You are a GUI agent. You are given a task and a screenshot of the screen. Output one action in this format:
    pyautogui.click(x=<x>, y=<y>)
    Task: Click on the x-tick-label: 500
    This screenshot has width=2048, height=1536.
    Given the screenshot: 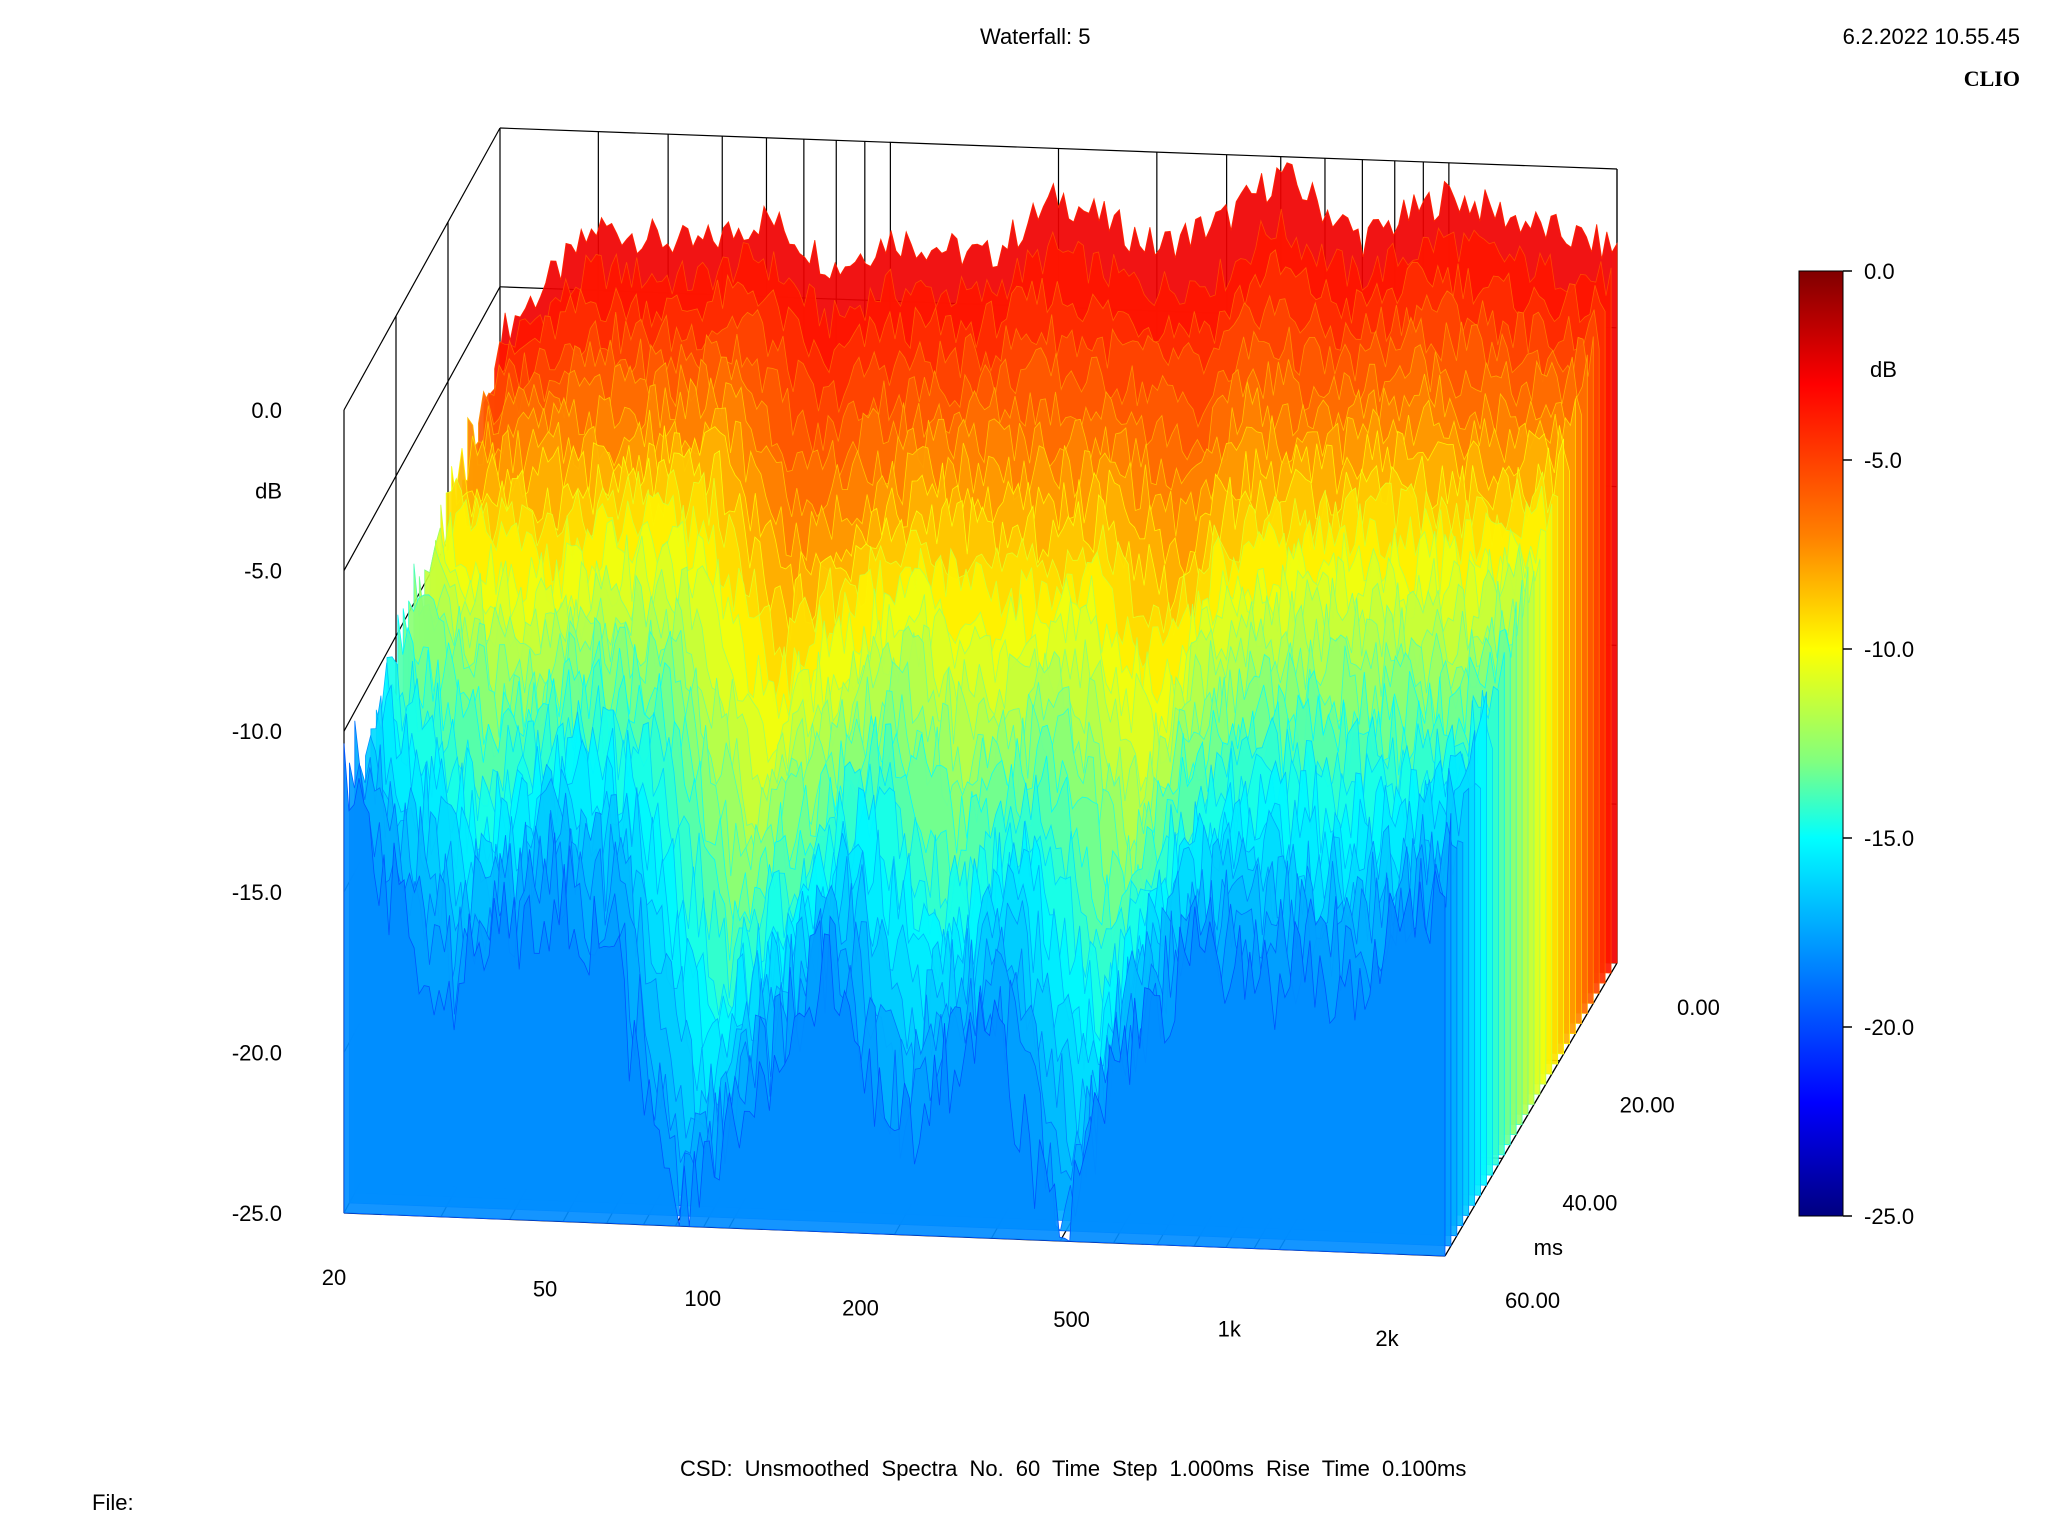 What is the action you would take?
    pyautogui.click(x=1071, y=1319)
    